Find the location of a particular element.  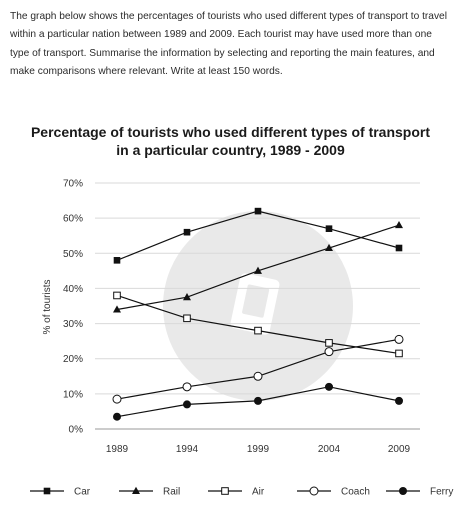

series-ferry is located at coordinates (258, 401).